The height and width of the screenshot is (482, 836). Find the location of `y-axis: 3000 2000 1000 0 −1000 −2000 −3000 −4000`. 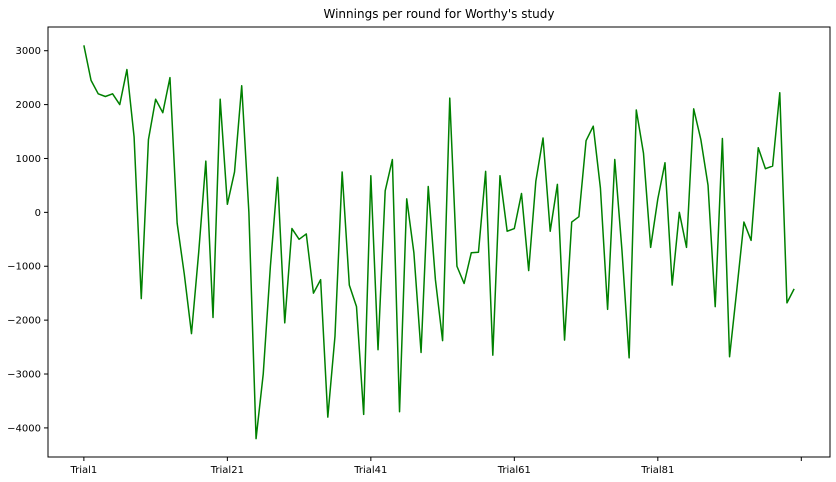

y-axis: 3000 2000 1000 0 −1000 −2000 −3000 −4000 is located at coordinates (27, 240).